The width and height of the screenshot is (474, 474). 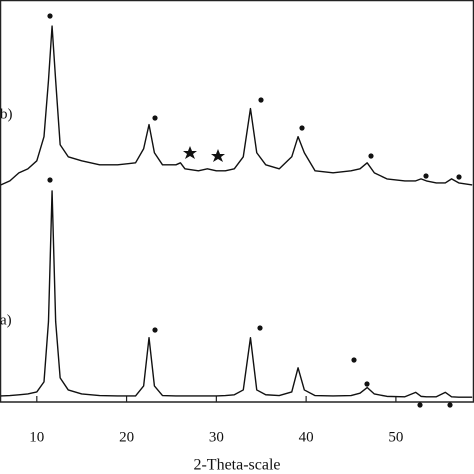 I want to click on x-tick-label: 20, so click(x=126, y=437).